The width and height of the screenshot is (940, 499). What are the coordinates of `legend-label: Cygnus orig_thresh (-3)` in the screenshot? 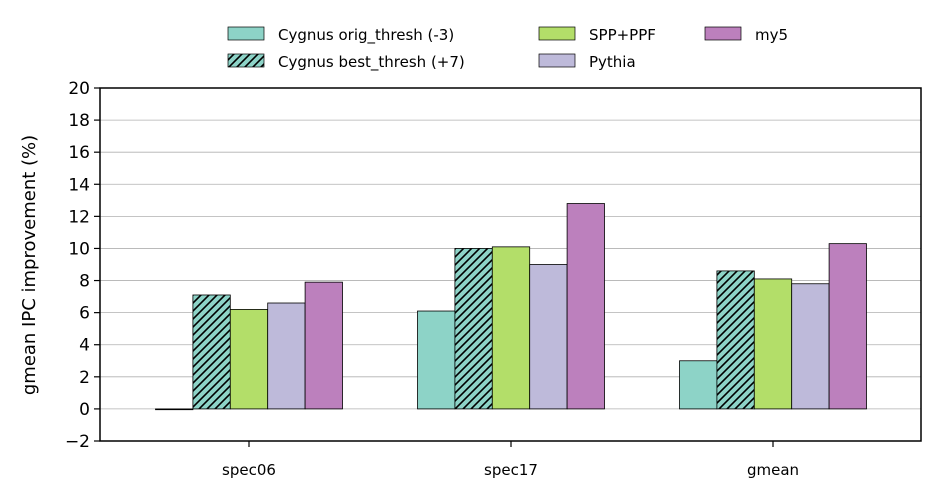 It's located at (366, 35).